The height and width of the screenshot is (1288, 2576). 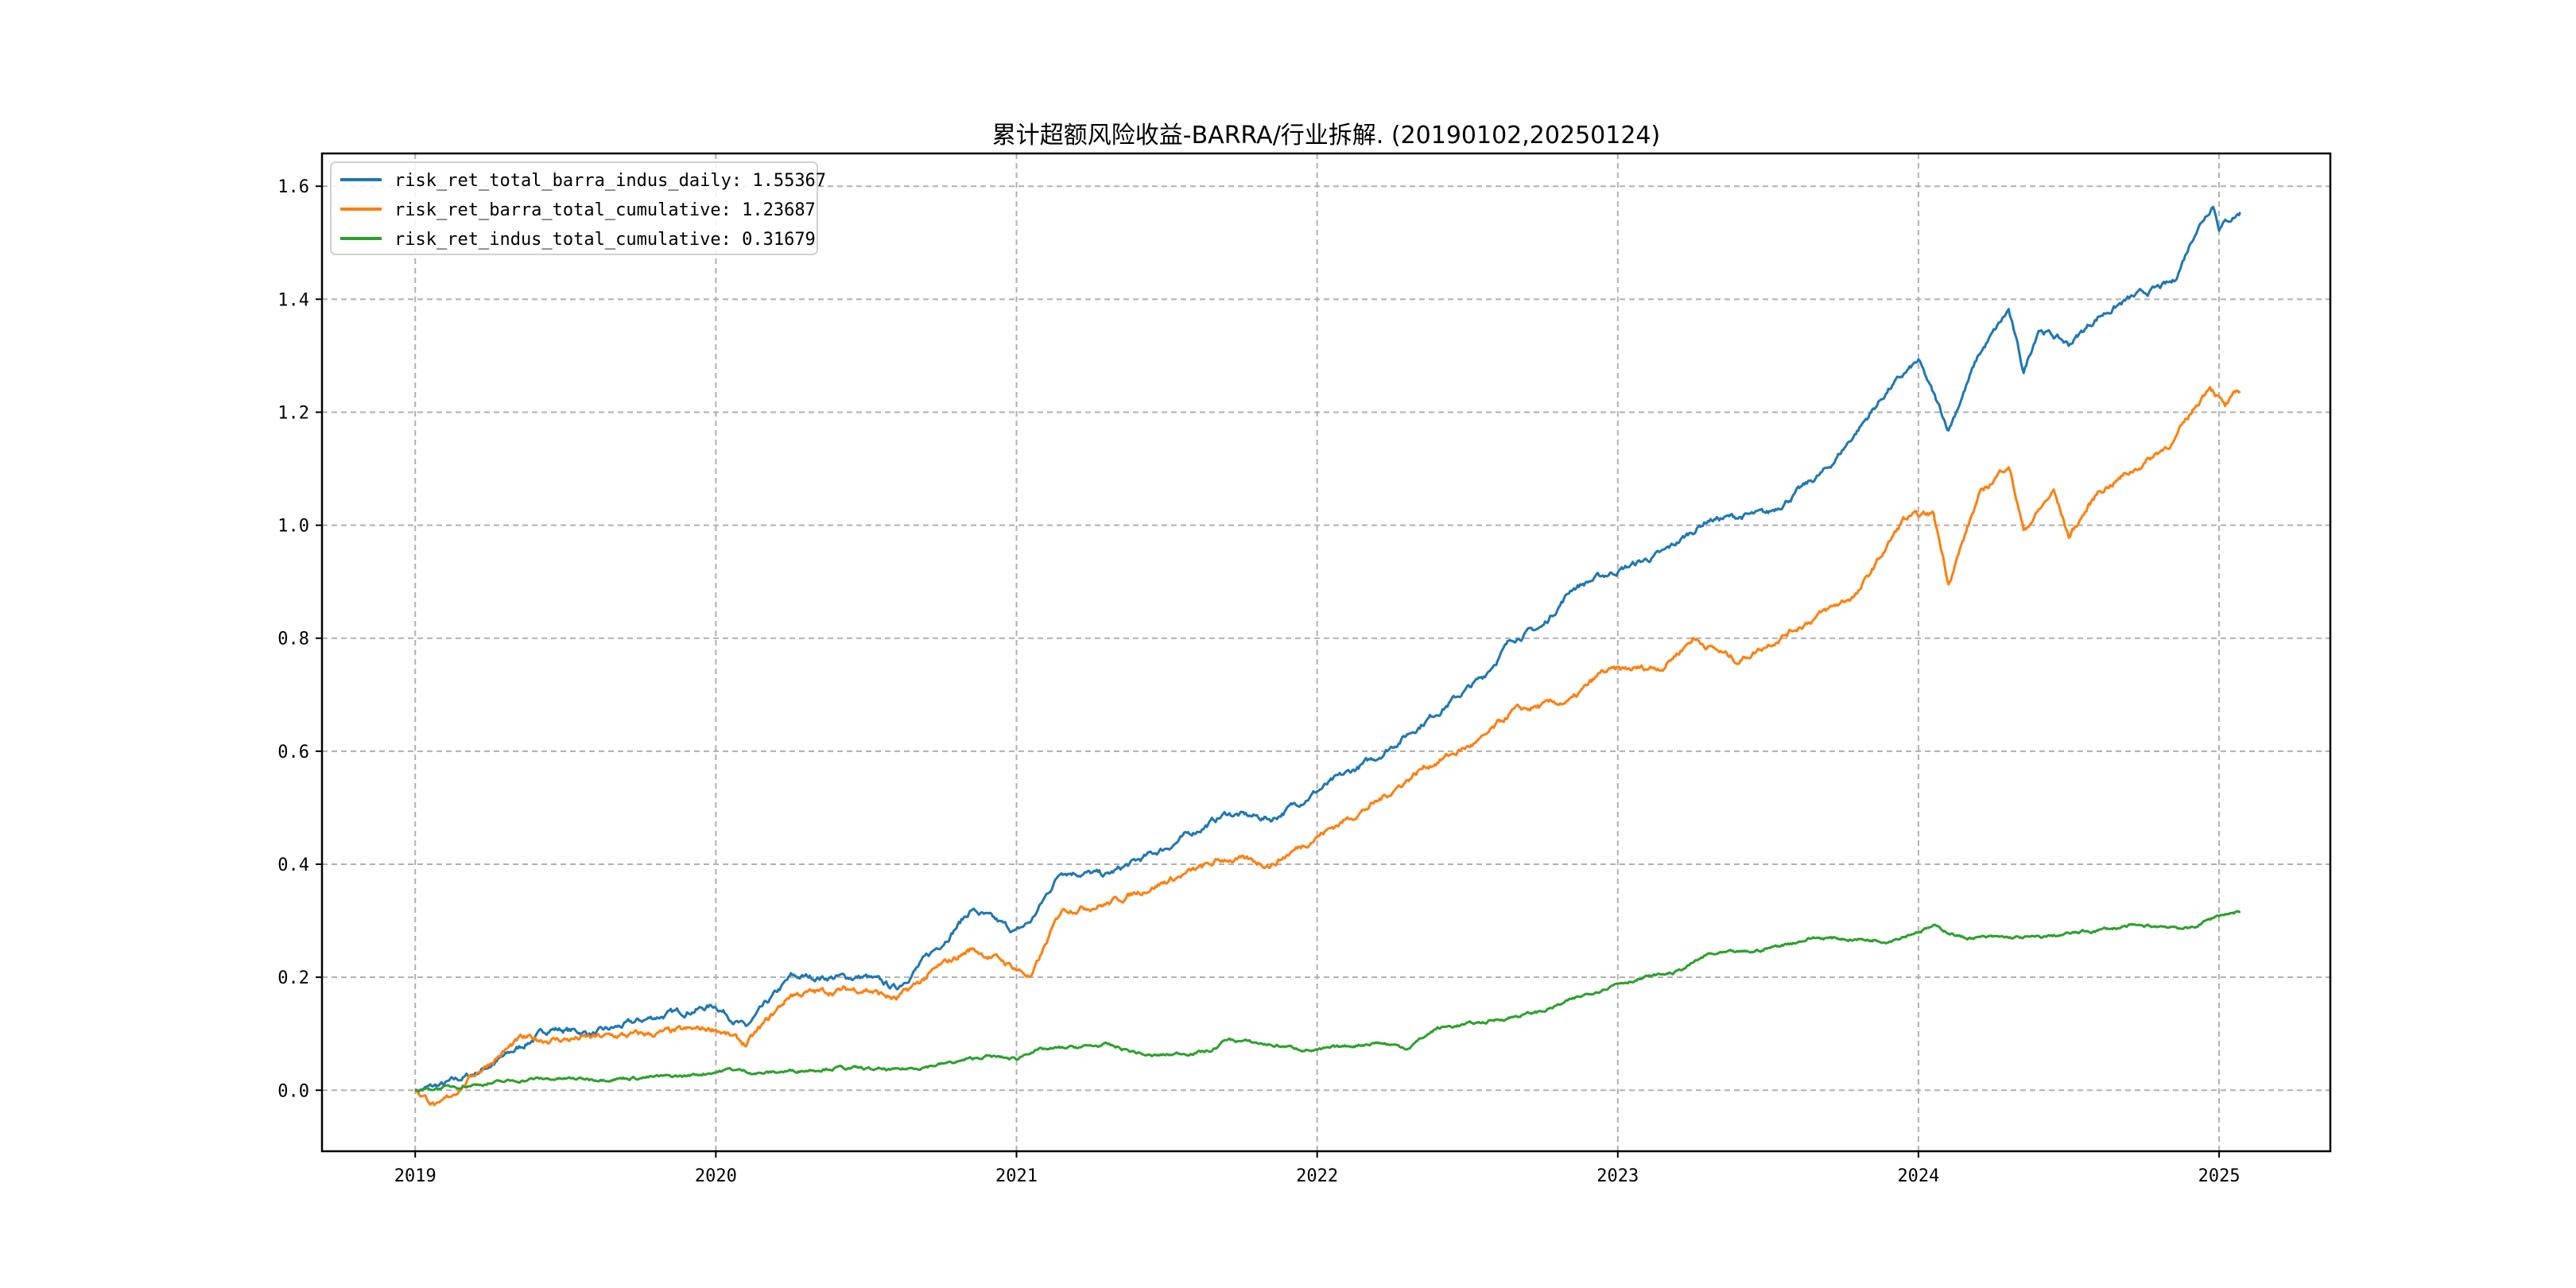 What do you see at coordinates (605, 210) in the screenshot?
I see `legend-label: risk_ret_barra_total_cumulative: 1.23687` at bounding box center [605, 210].